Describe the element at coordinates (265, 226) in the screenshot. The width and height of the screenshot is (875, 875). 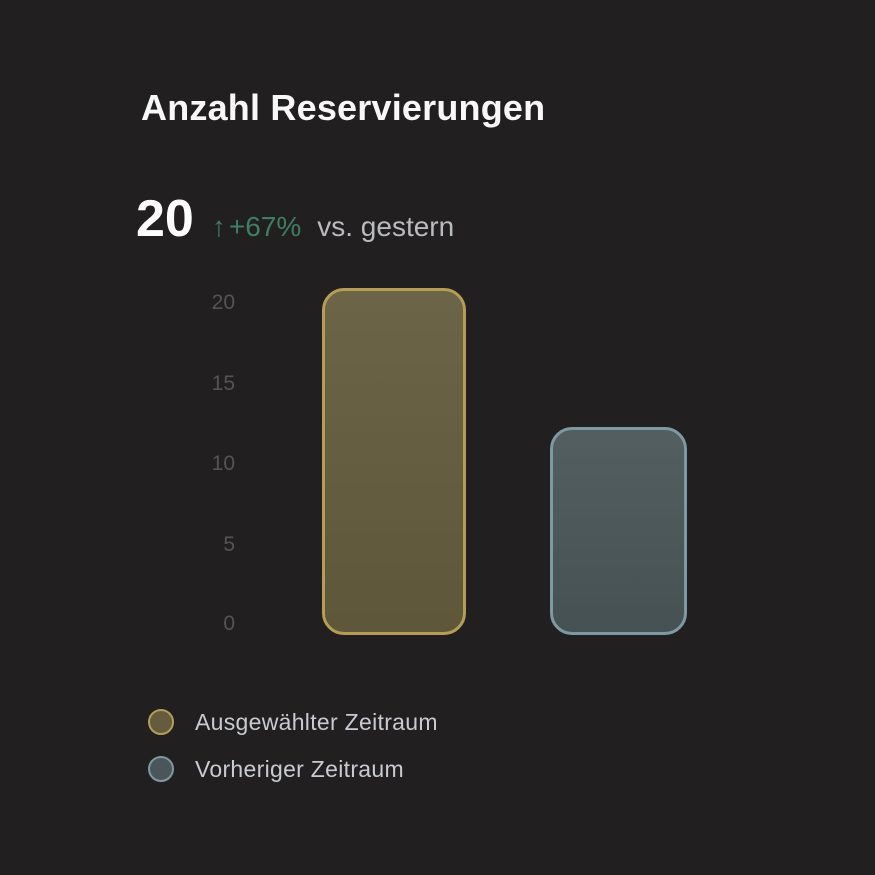
I see `kpi-delta-percent: +67%` at that location.